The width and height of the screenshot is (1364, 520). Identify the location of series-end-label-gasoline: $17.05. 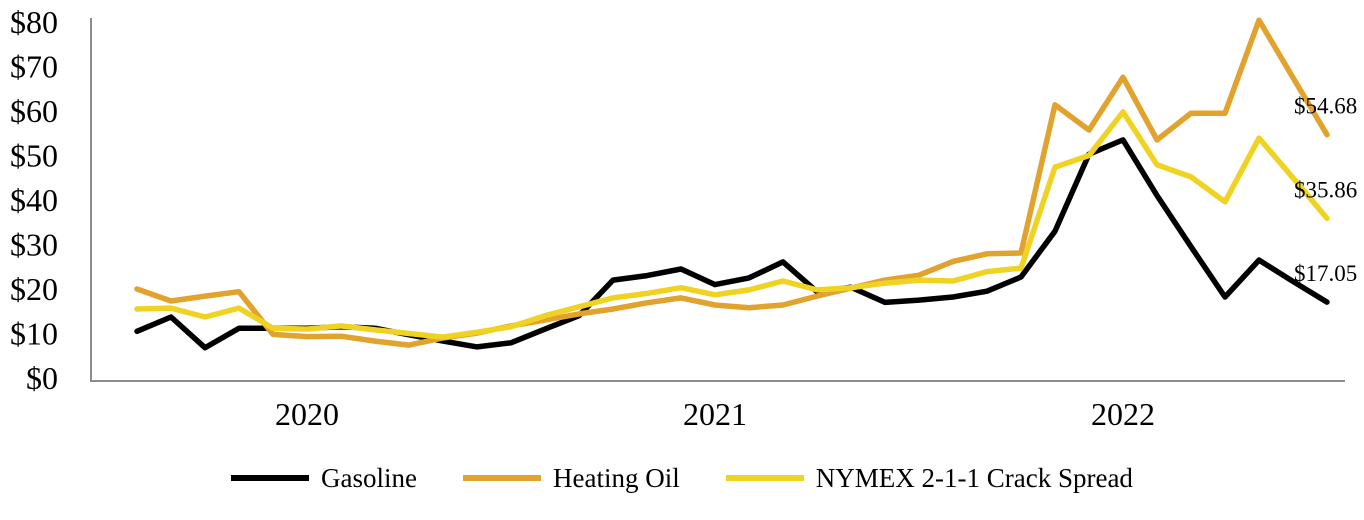
(1325, 273).